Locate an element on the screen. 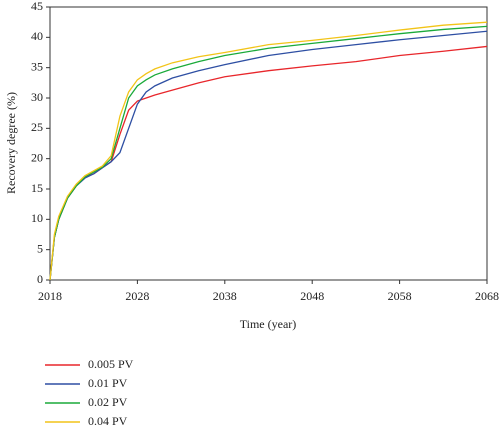  x-tick-label: 2058 is located at coordinates (400, 296).